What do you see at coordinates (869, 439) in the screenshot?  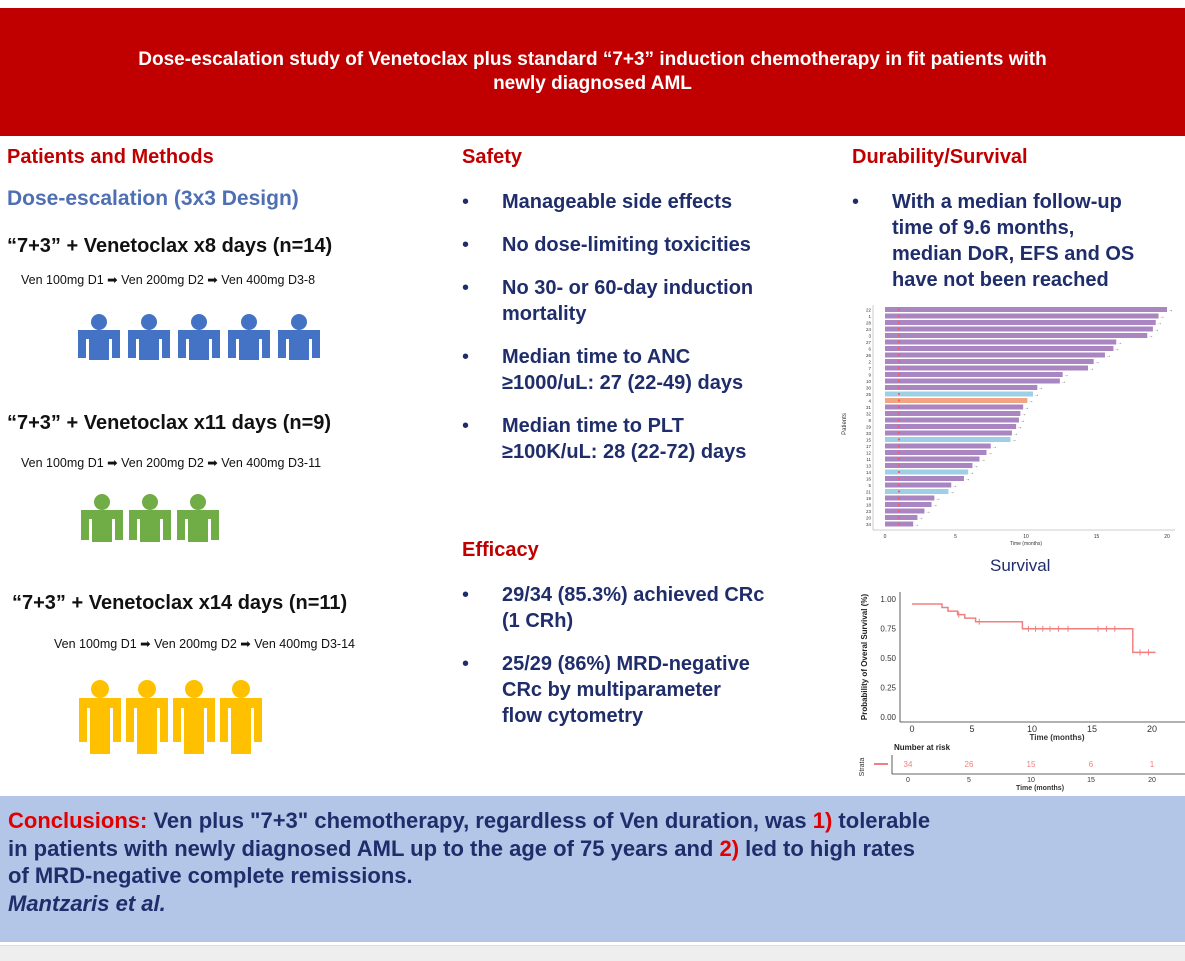 I see `swimmer-category-label: 15` at bounding box center [869, 439].